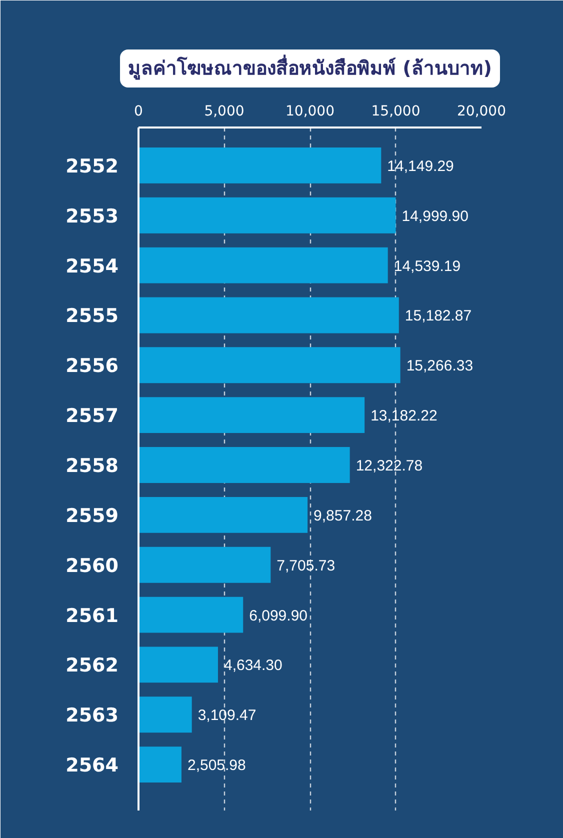 The image size is (563, 838). I want to click on data-label: 14,999.90, so click(435, 216).